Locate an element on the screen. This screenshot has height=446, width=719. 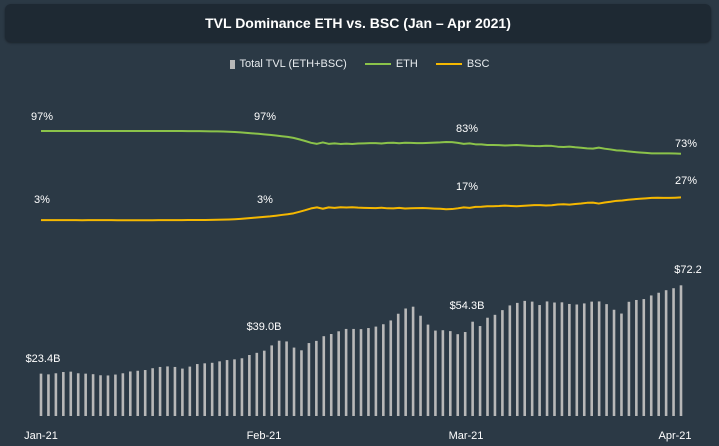
x-tick-label: Feb-21 is located at coordinates (264, 436).